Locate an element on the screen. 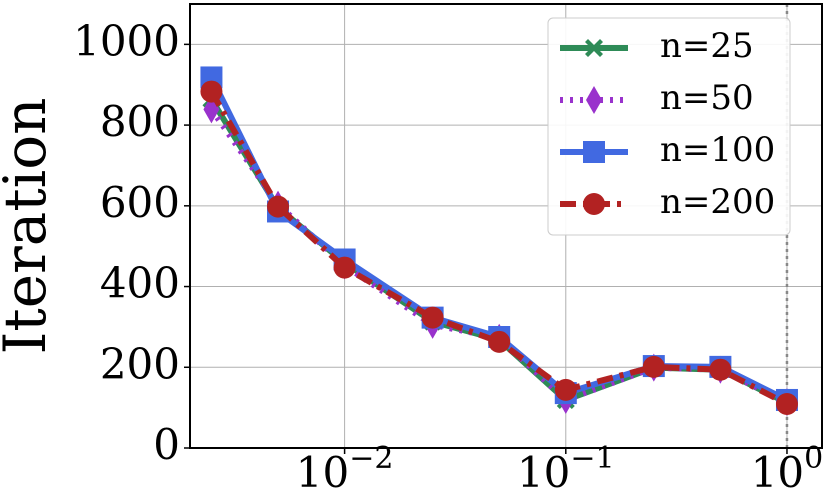 This screenshot has width=830, height=503. x-tick-exponent: −2 is located at coordinates (371, 458).